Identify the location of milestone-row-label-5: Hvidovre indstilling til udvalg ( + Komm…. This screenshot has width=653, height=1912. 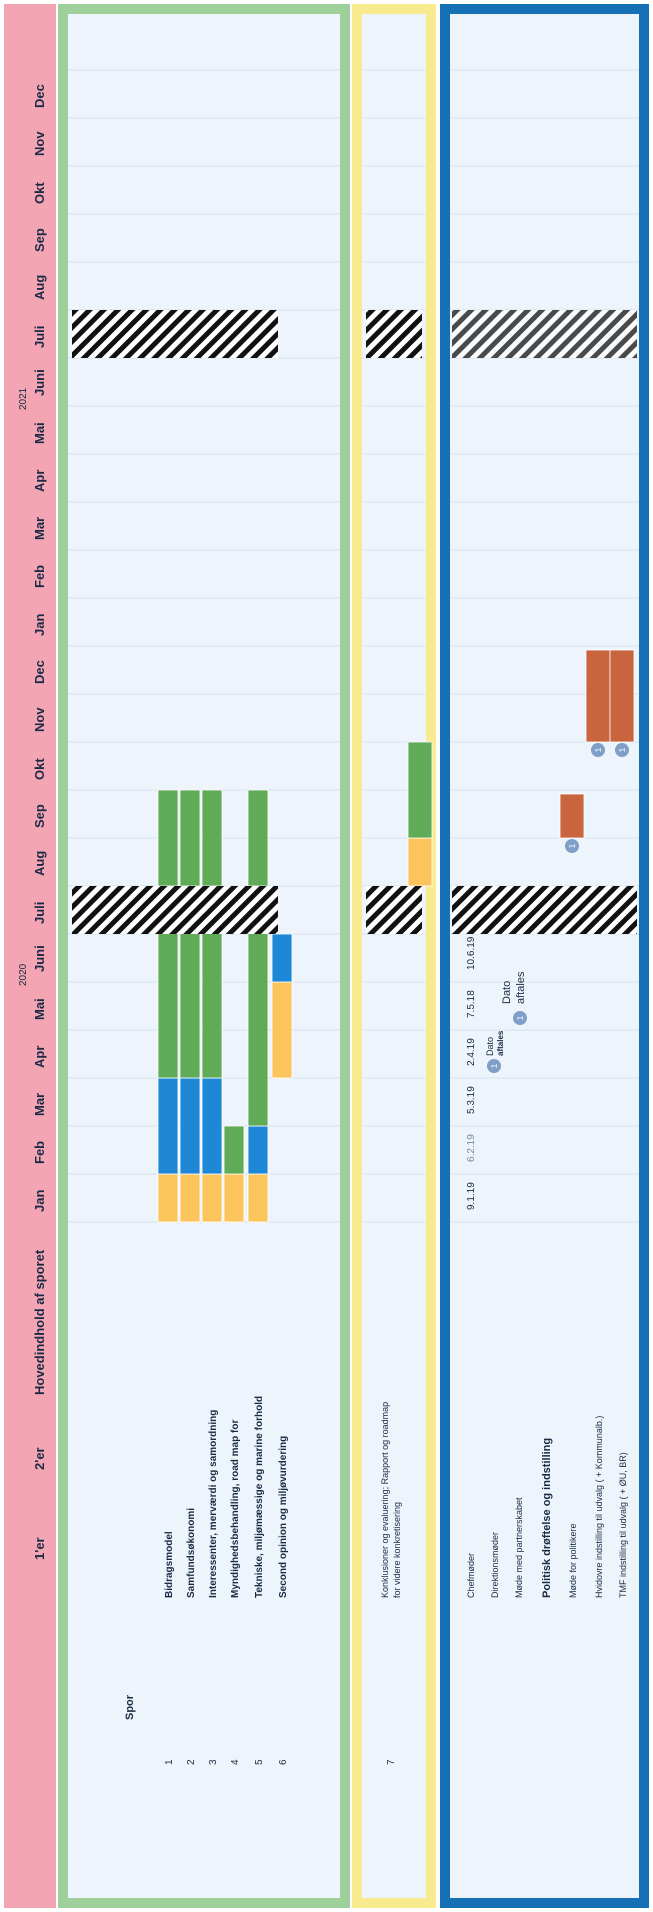
(599, 1507).